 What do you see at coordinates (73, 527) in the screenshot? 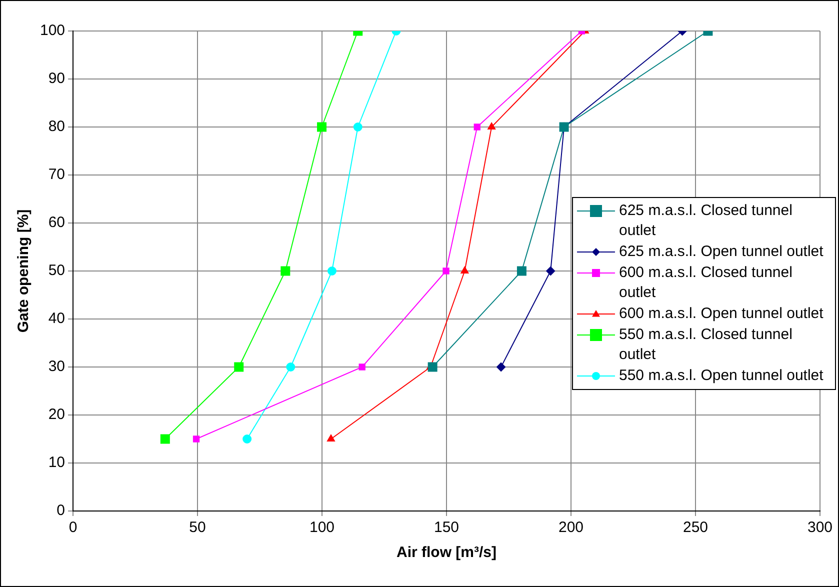
I see `x-tick-label: 0` at bounding box center [73, 527].